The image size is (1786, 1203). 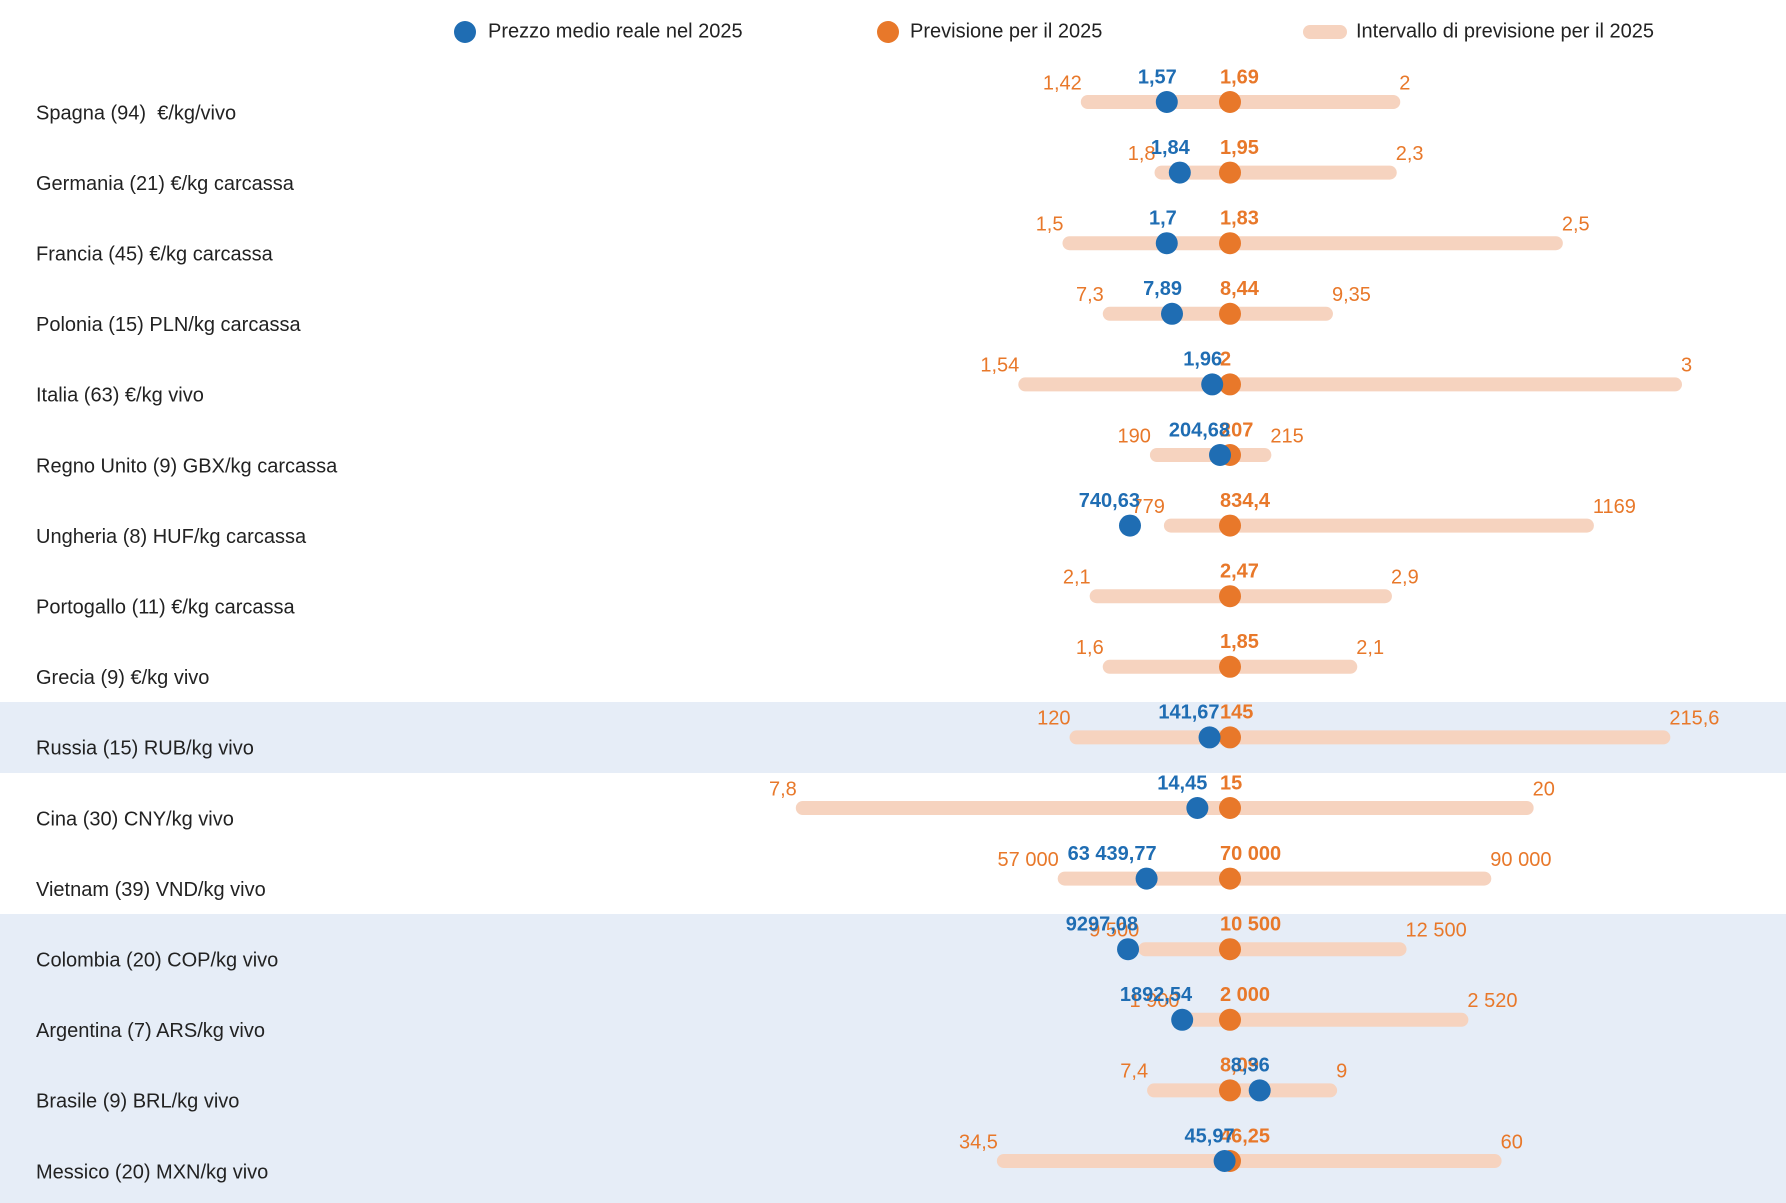 What do you see at coordinates (1576, 224) in the screenshot?
I see `high-label: 2,5` at bounding box center [1576, 224].